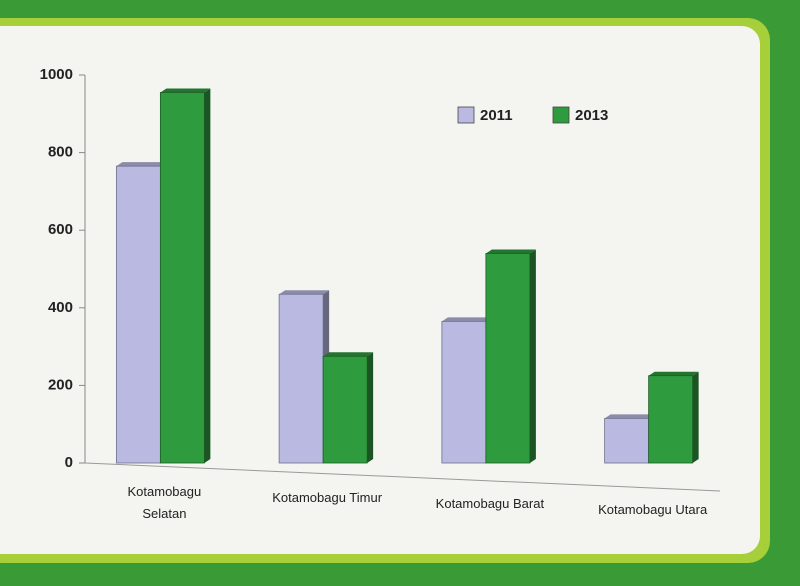 This screenshot has width=800, height=586. Describe the element at coordinates (591, 115) in the screenshot. I see `legend-label: 2013` at that location.